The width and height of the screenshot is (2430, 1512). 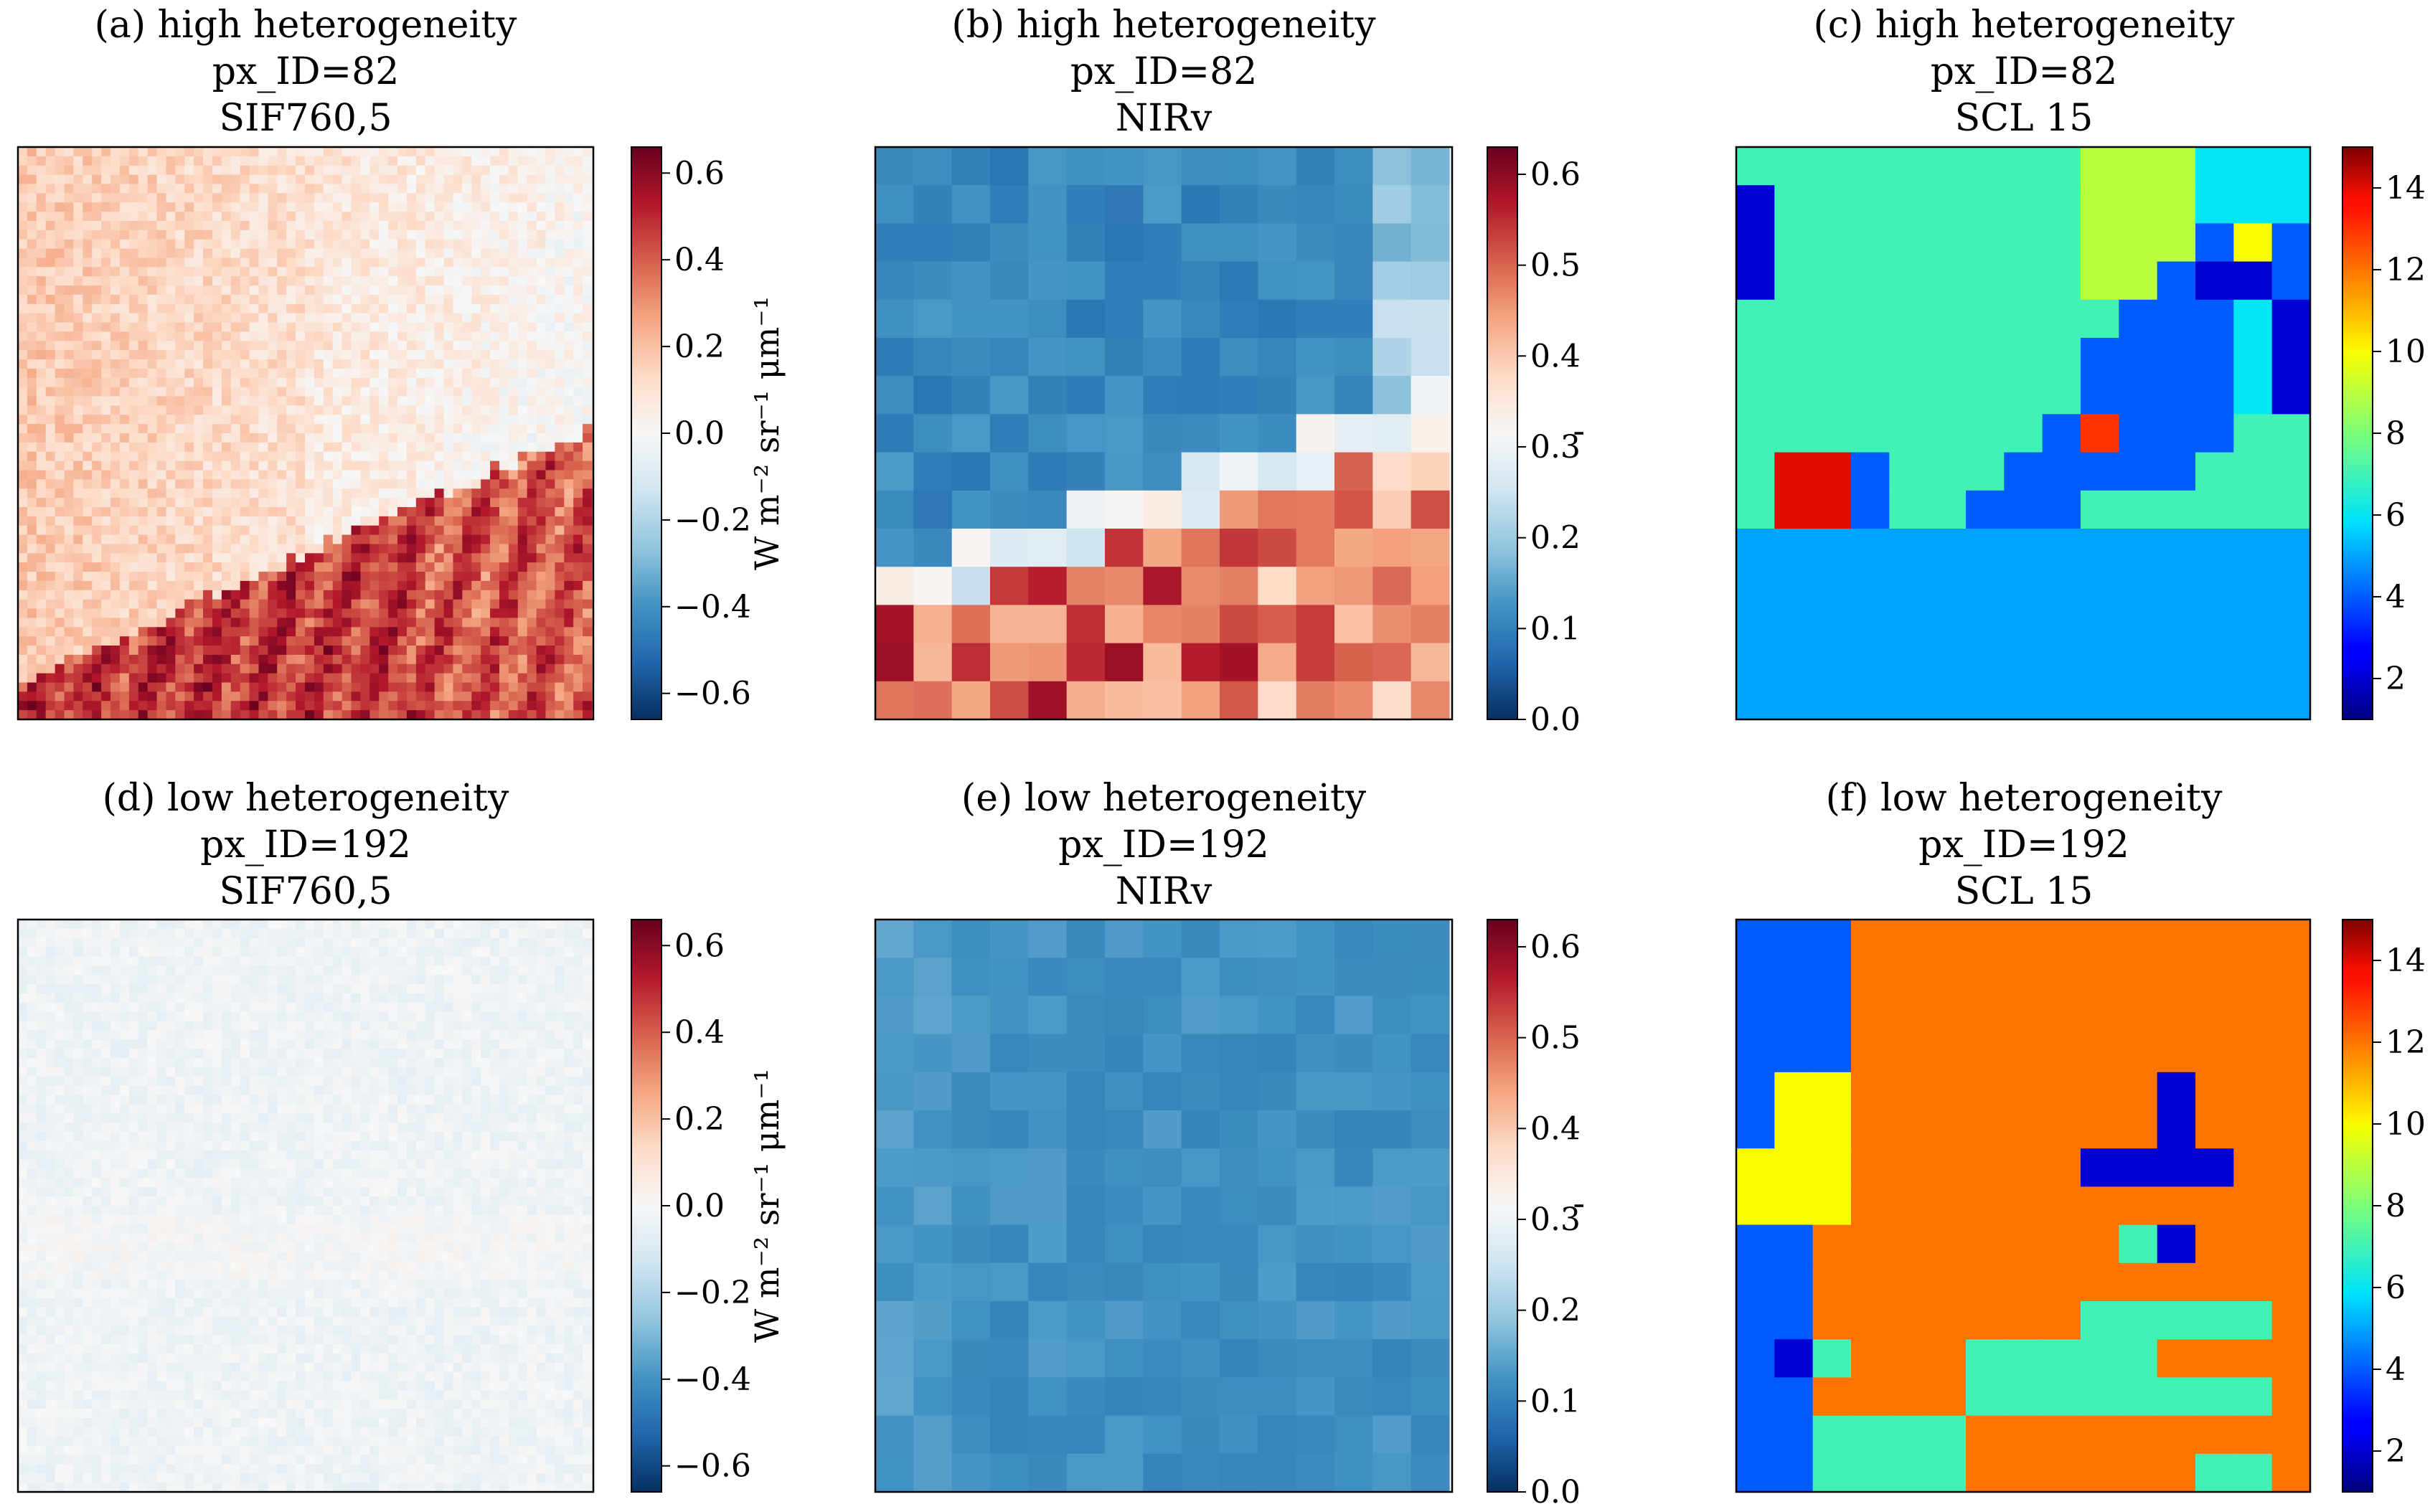 What do you see at coordinates (2396, 597) in the screenshot?
I see `colorbar-tick-label: 4` at bounding box center [2396, 597].